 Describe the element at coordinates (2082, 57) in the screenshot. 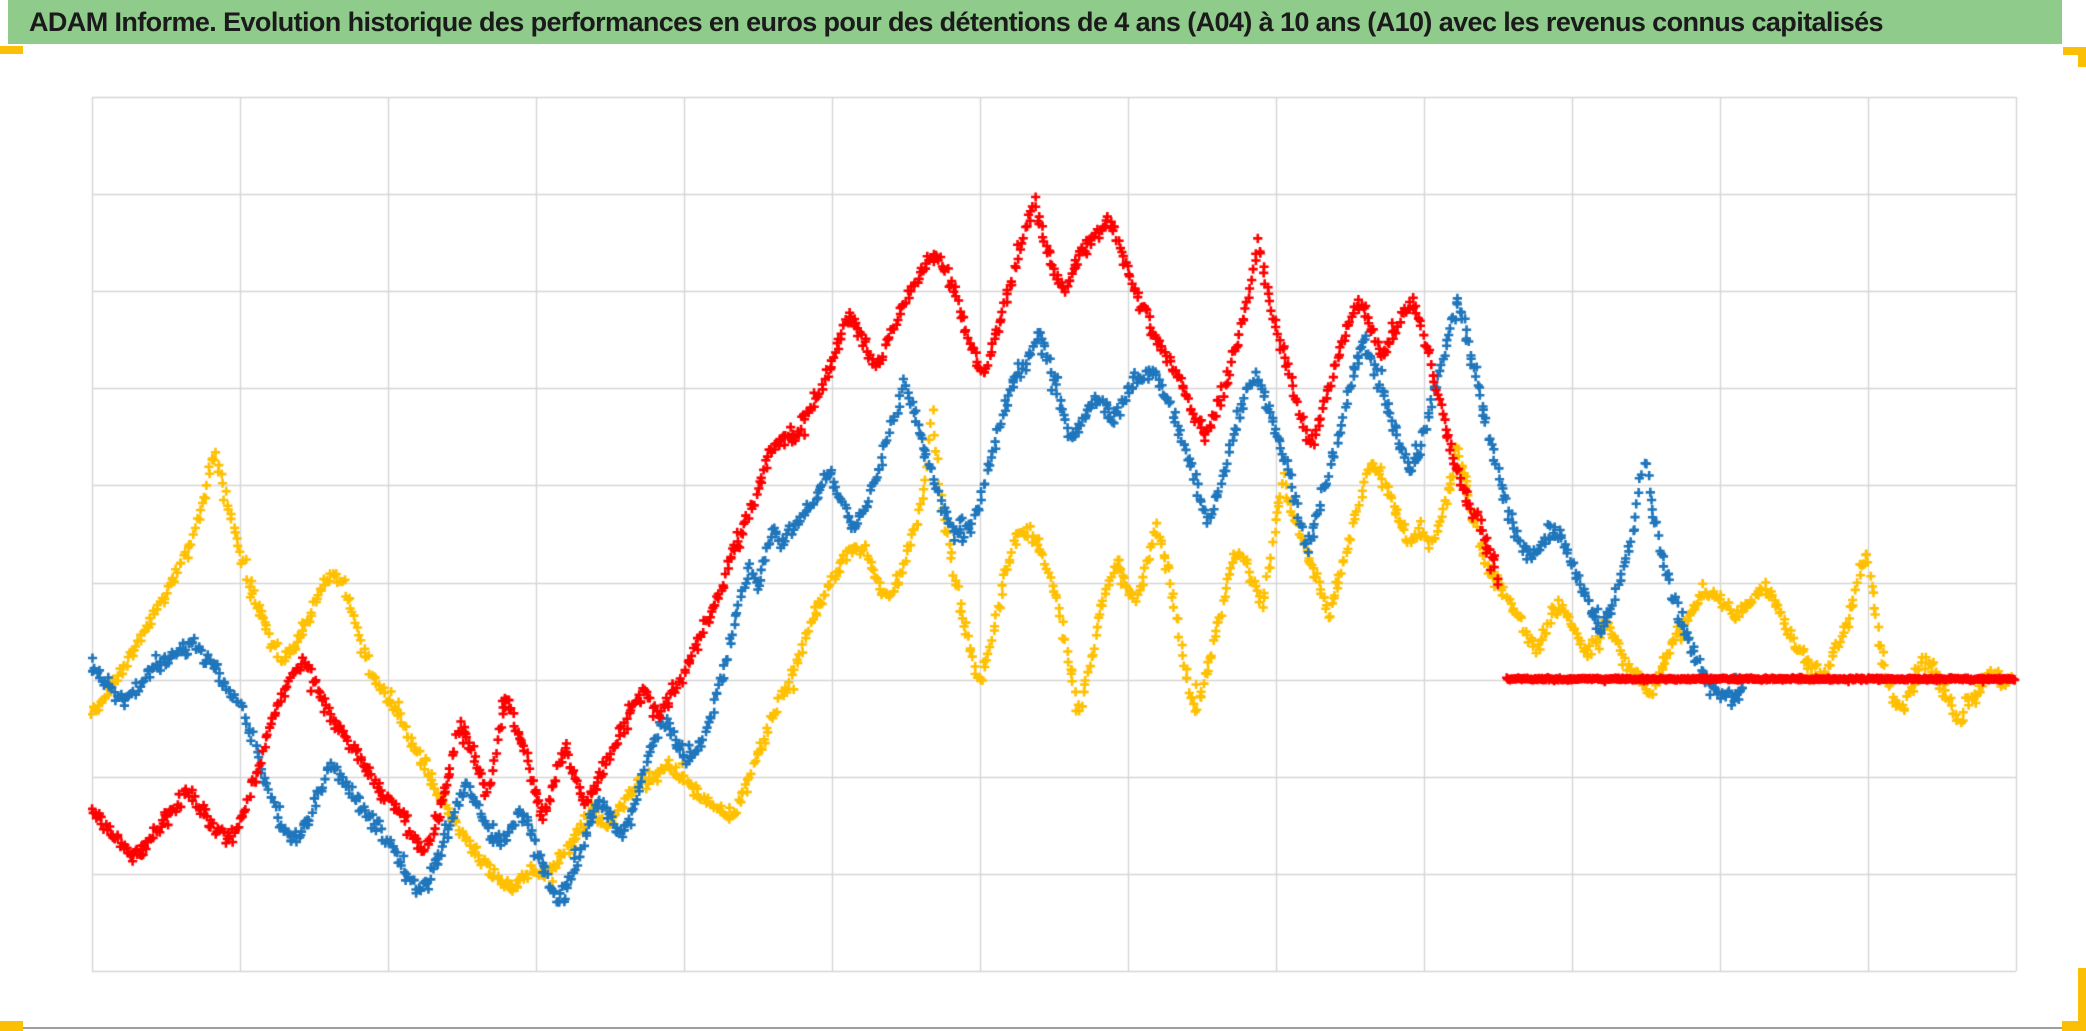

I see `selection-handle-top-right-vertical` at that location.